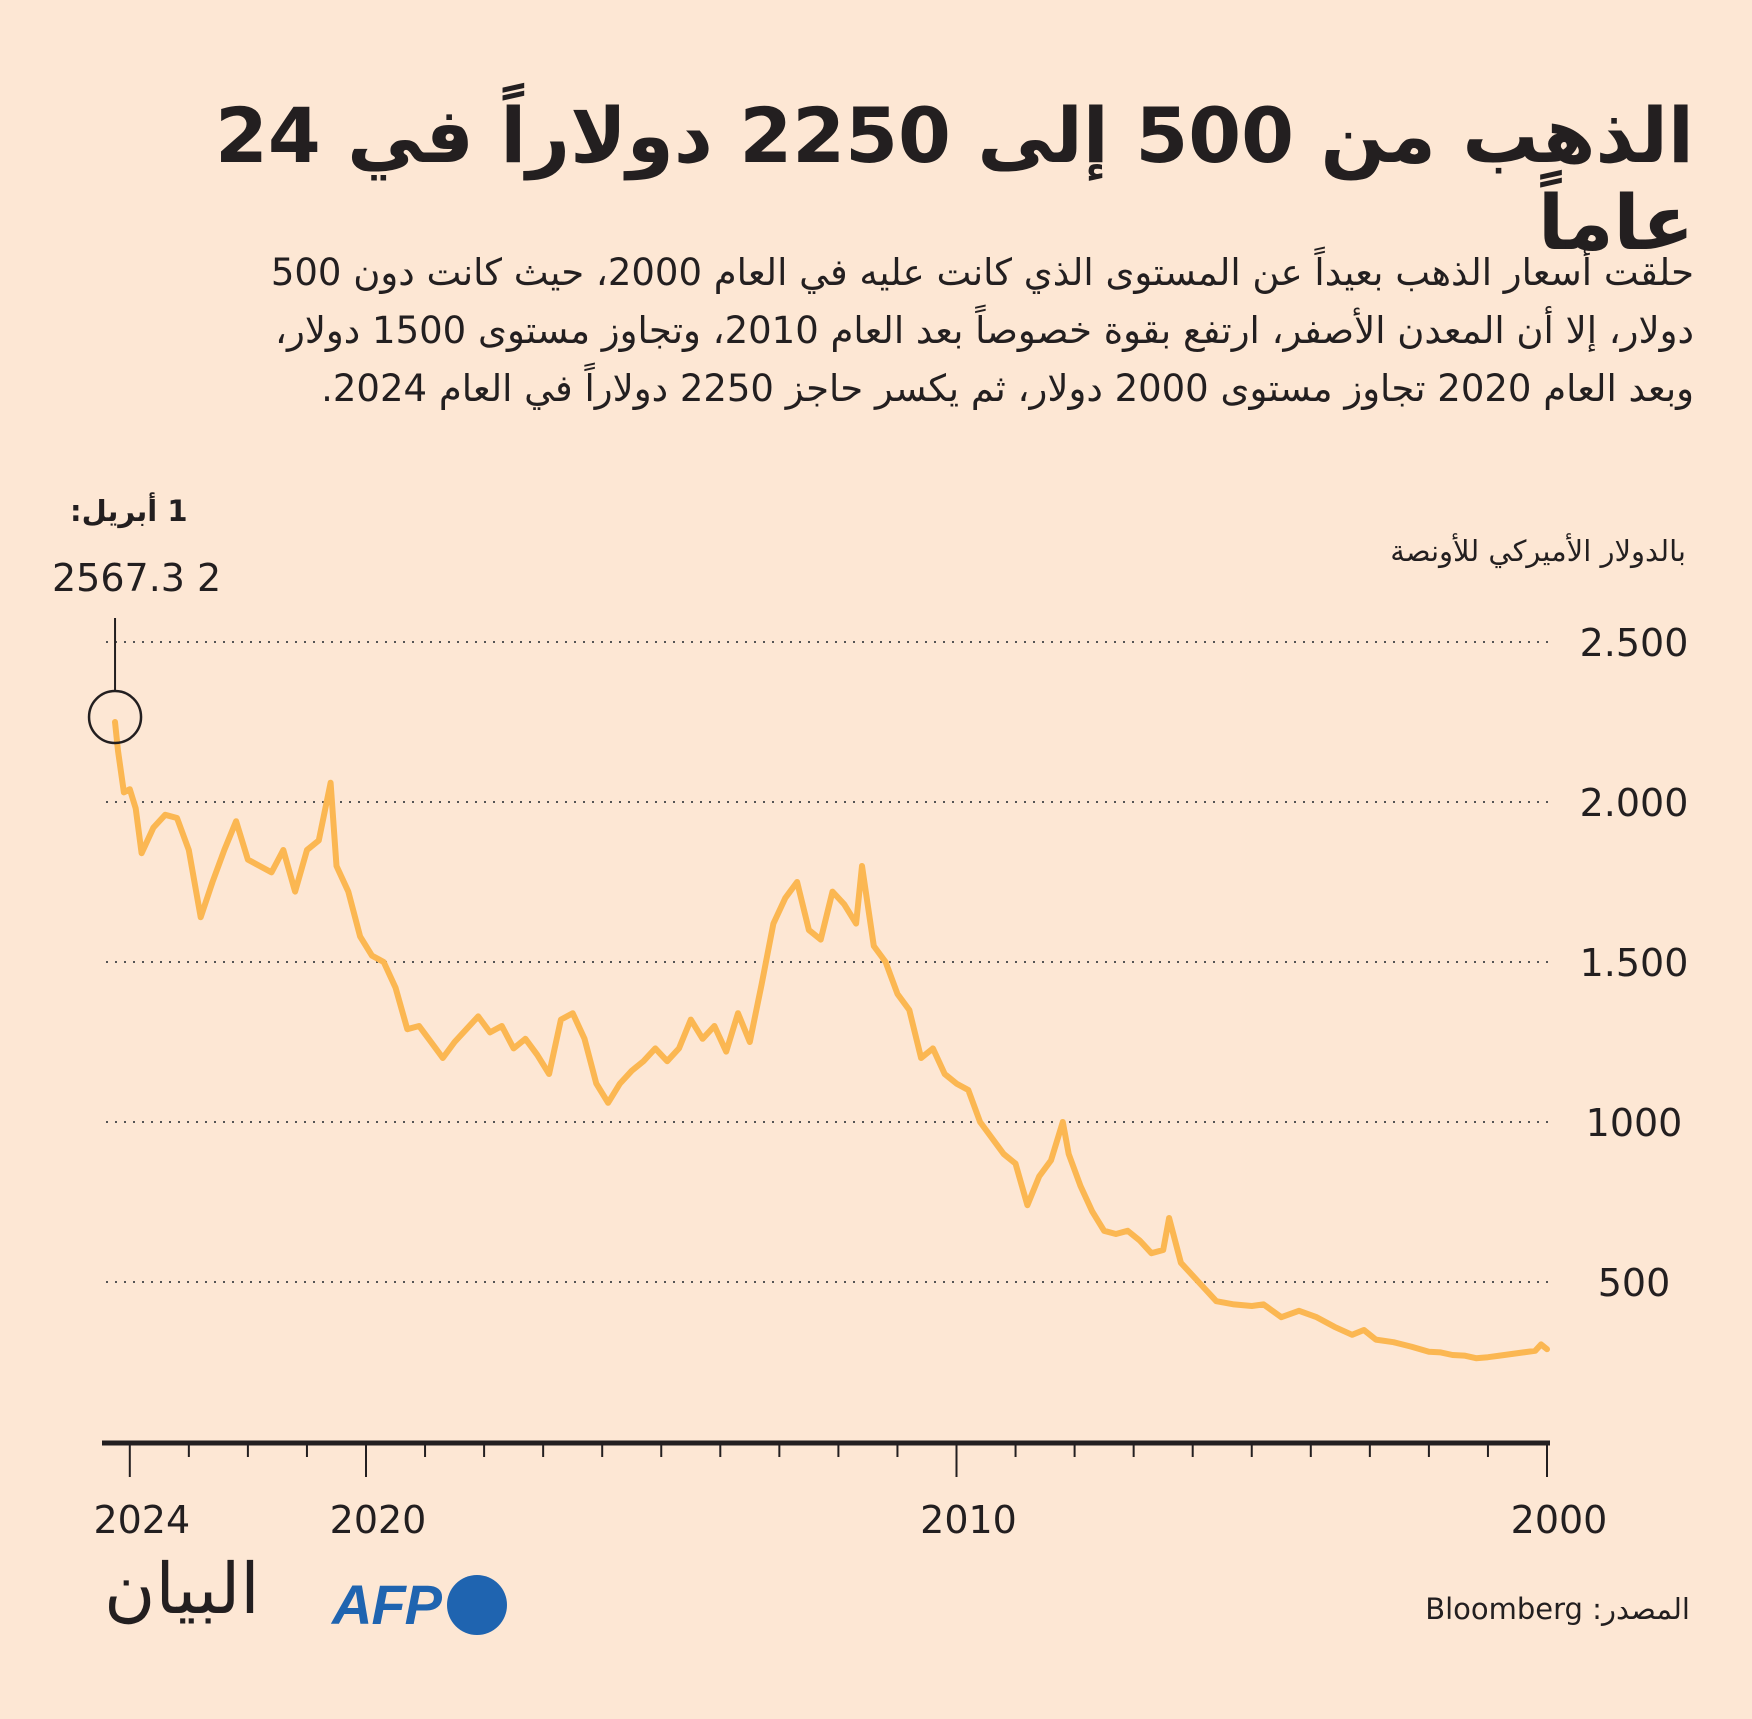  I want to click on afp-logo: AFP, so click(419, 1604).